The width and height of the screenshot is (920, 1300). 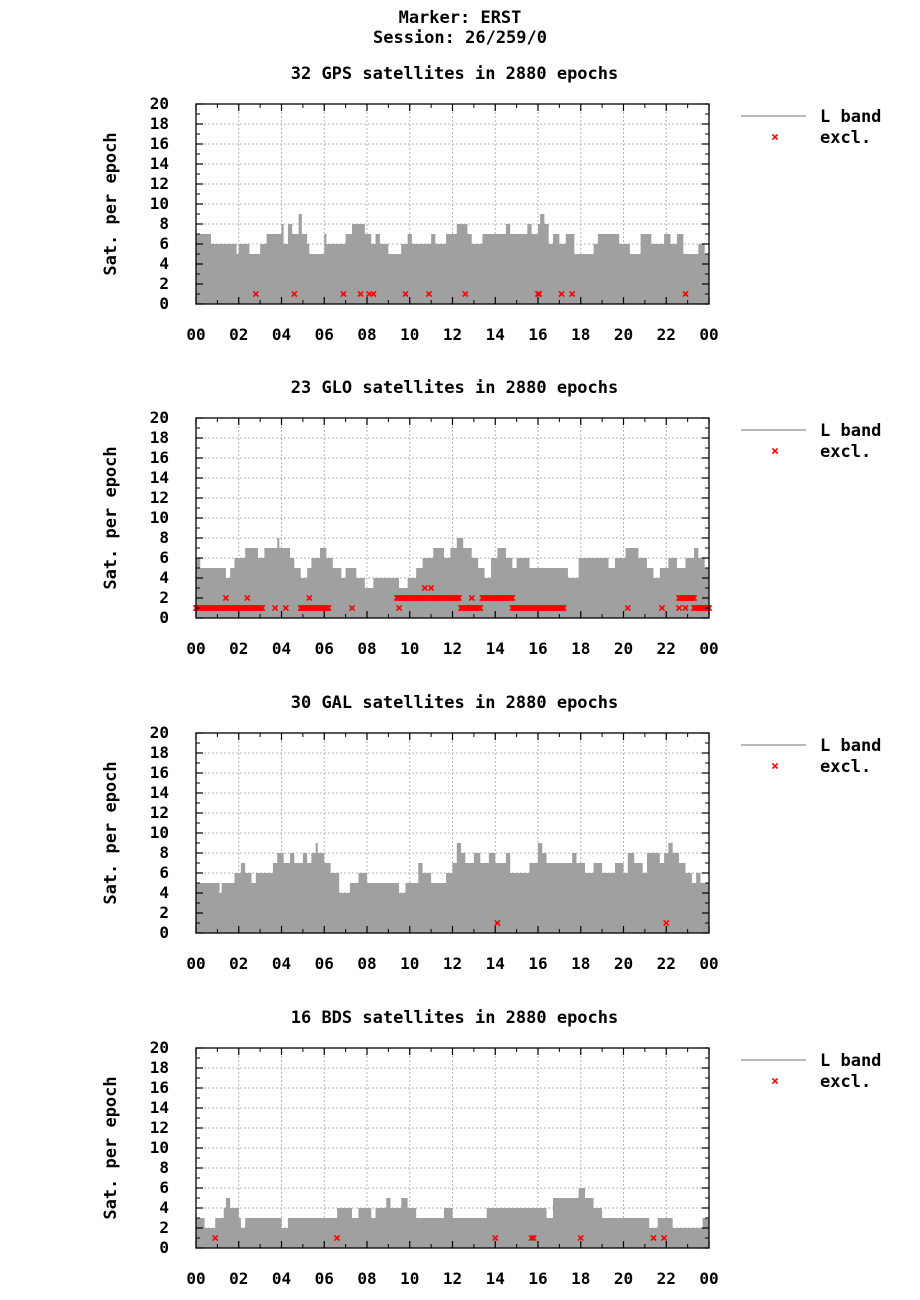 What do you see at coordinates (460, 38) in the screenshot?
I see `session-label: Session: 26/259/0` at bounding box center [460, 38].